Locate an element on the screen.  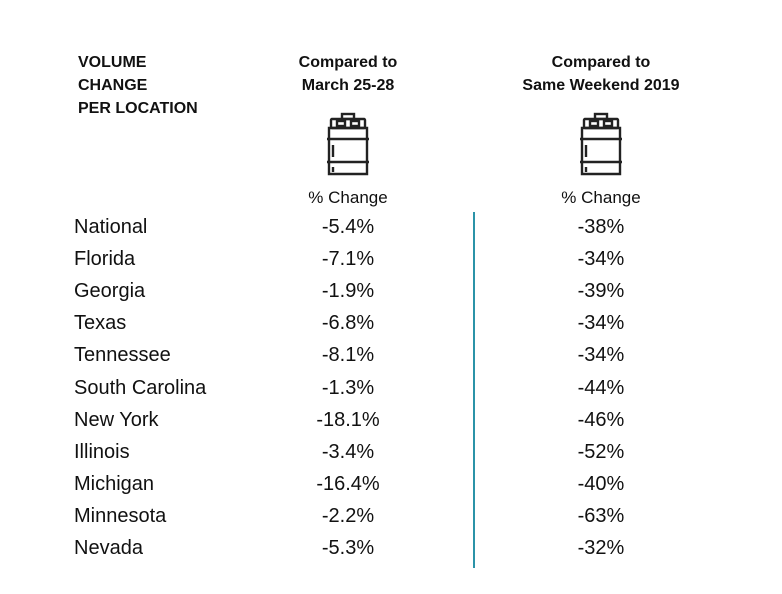
table-row: Tennessee -8.1% -34% is located at coordinates (391, 360).